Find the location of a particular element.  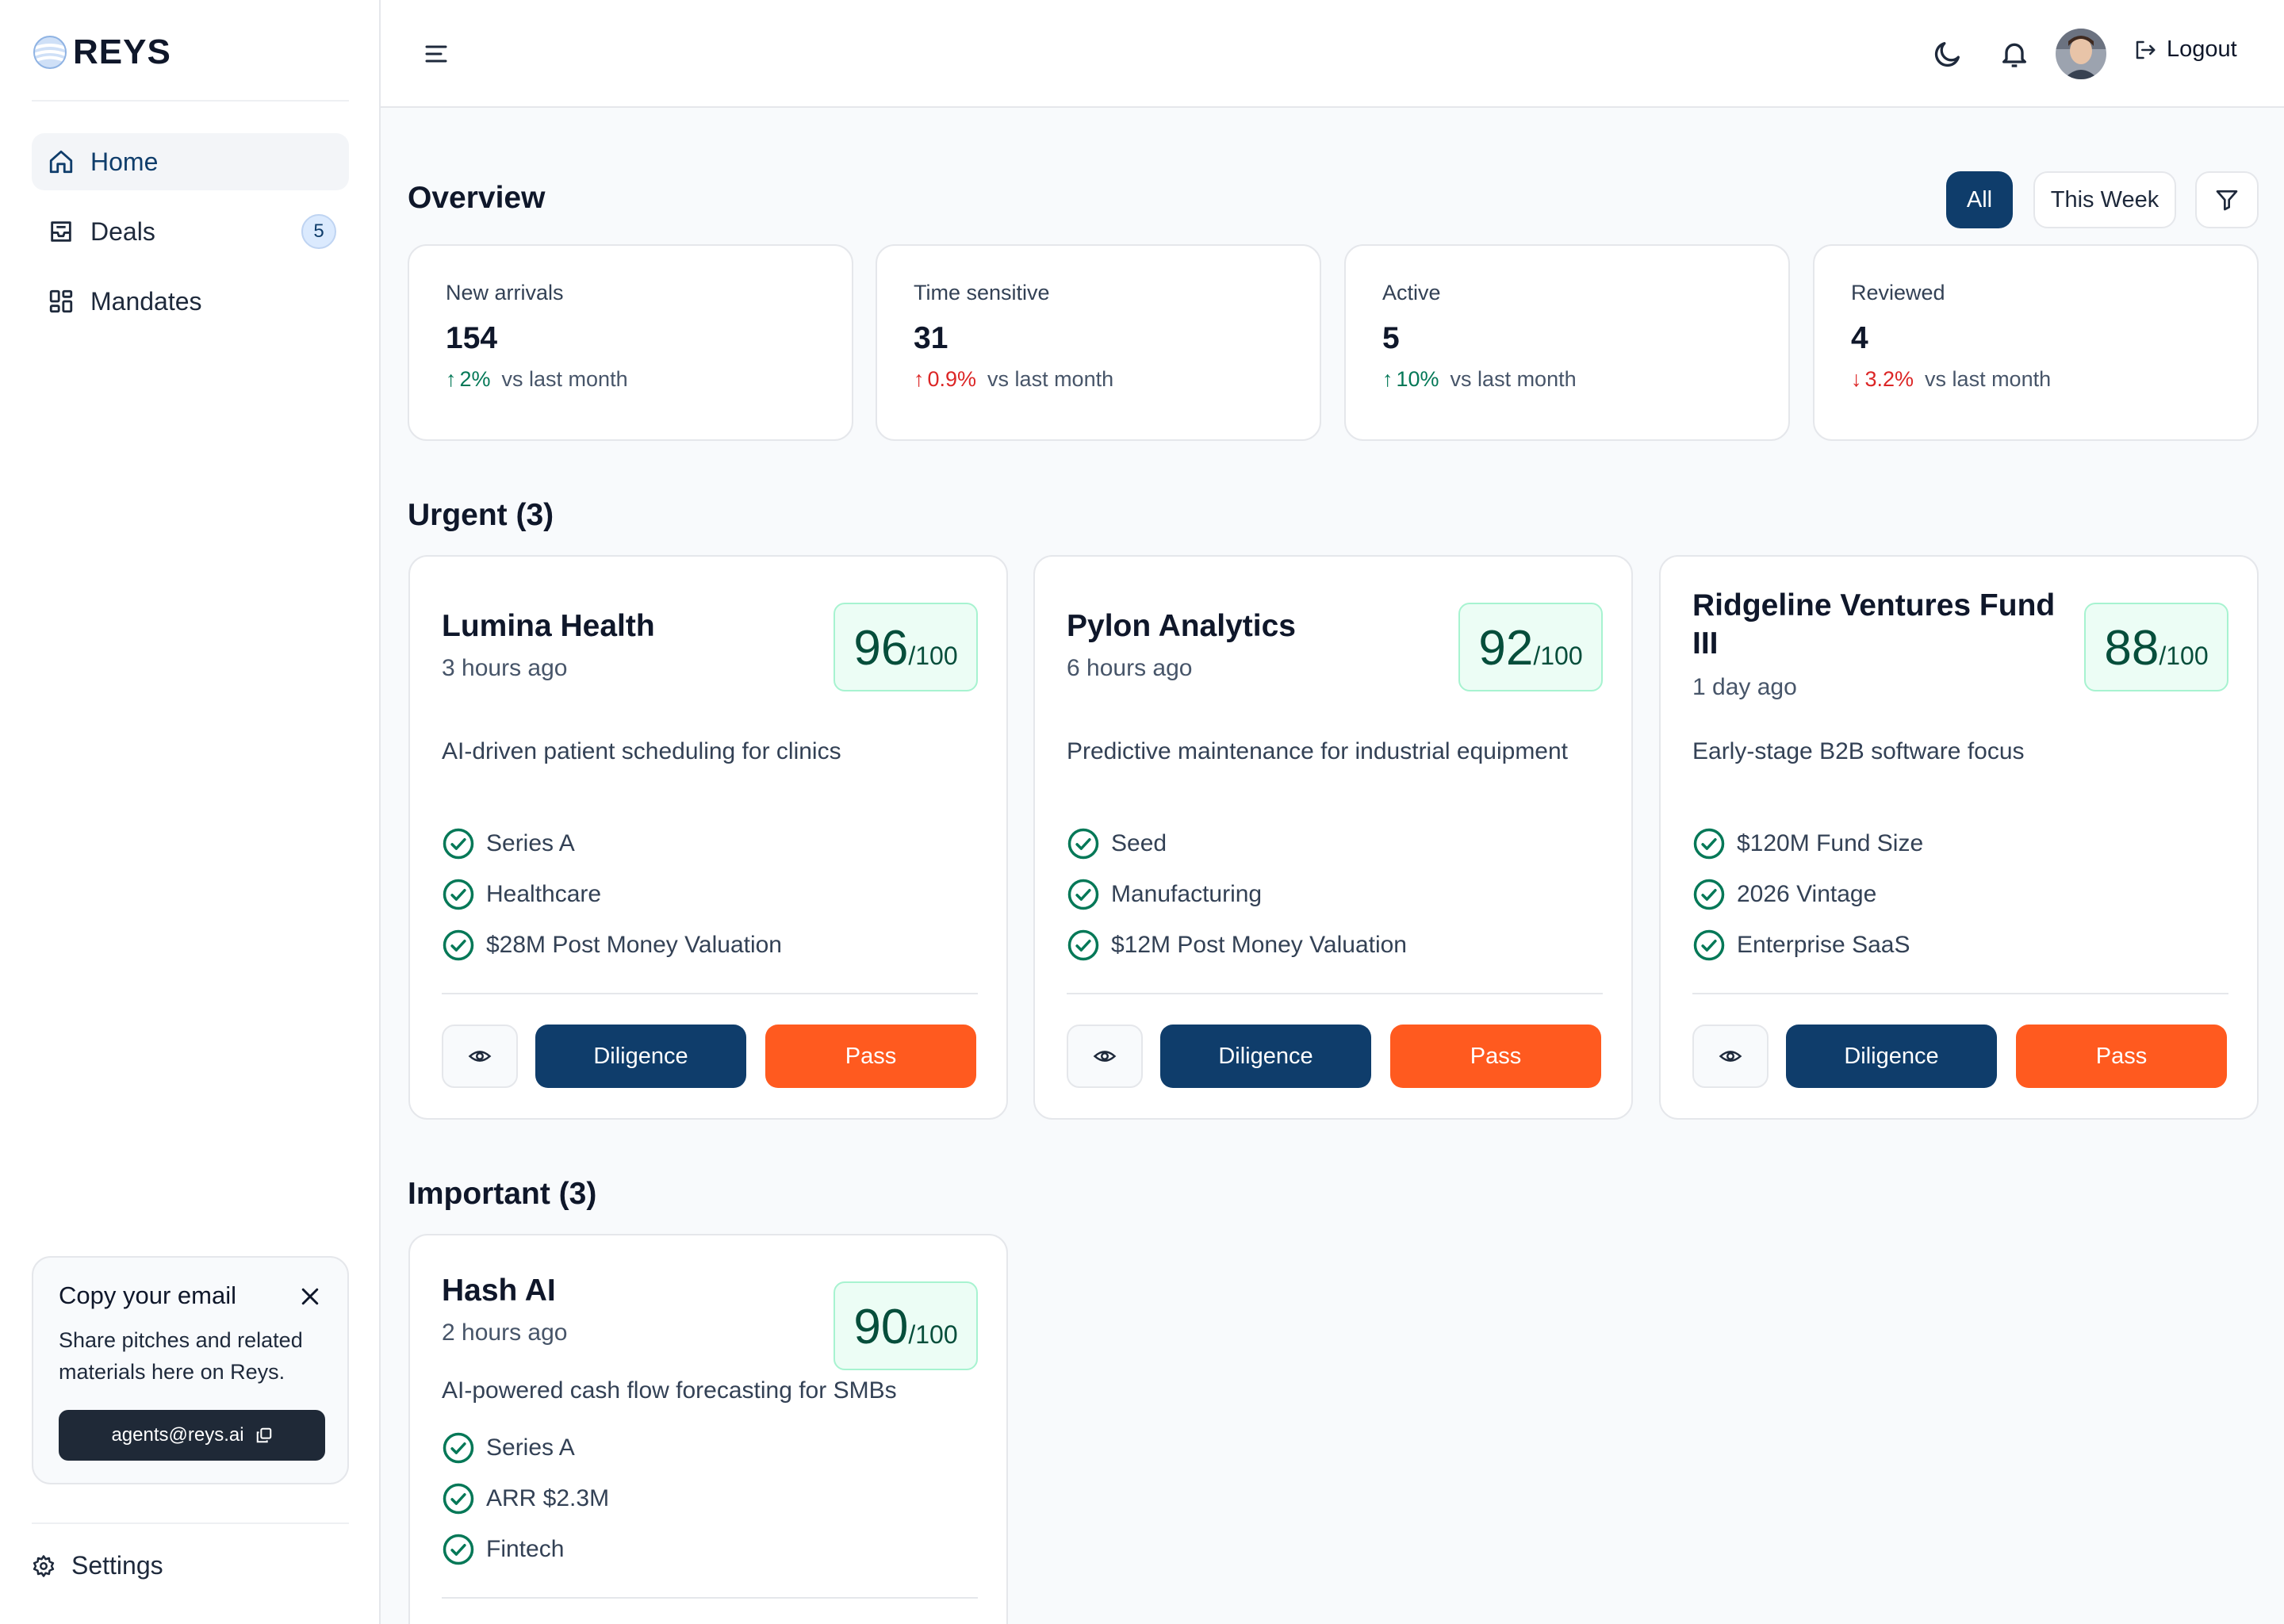

stat-change-percent: 0.9% is located at coordinates (952, 379).